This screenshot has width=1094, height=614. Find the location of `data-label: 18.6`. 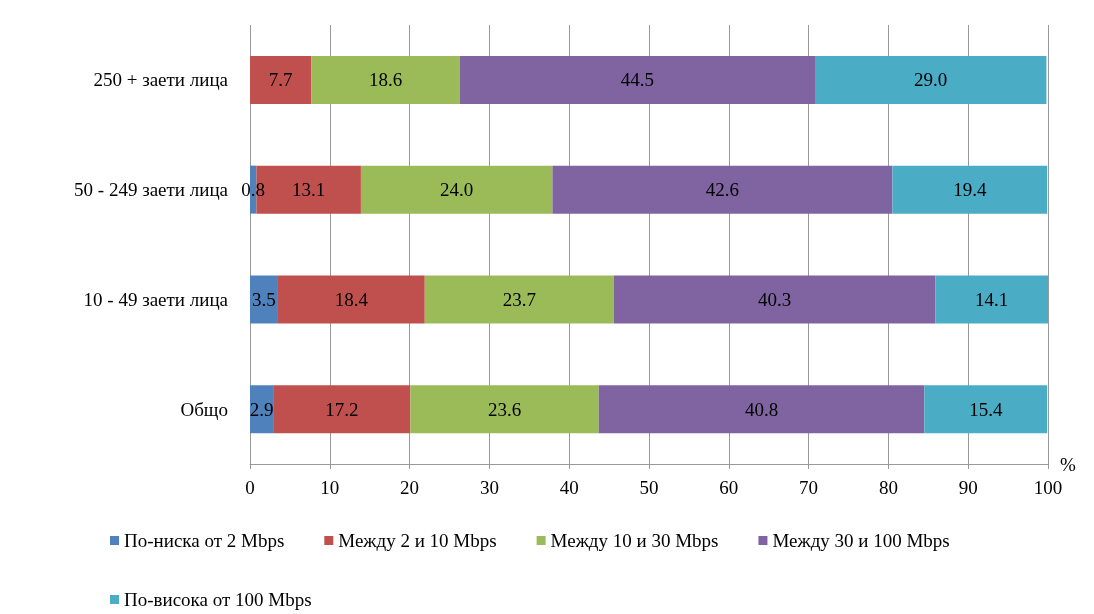

data-label: 18.6 is located at coordinates (386, 80).